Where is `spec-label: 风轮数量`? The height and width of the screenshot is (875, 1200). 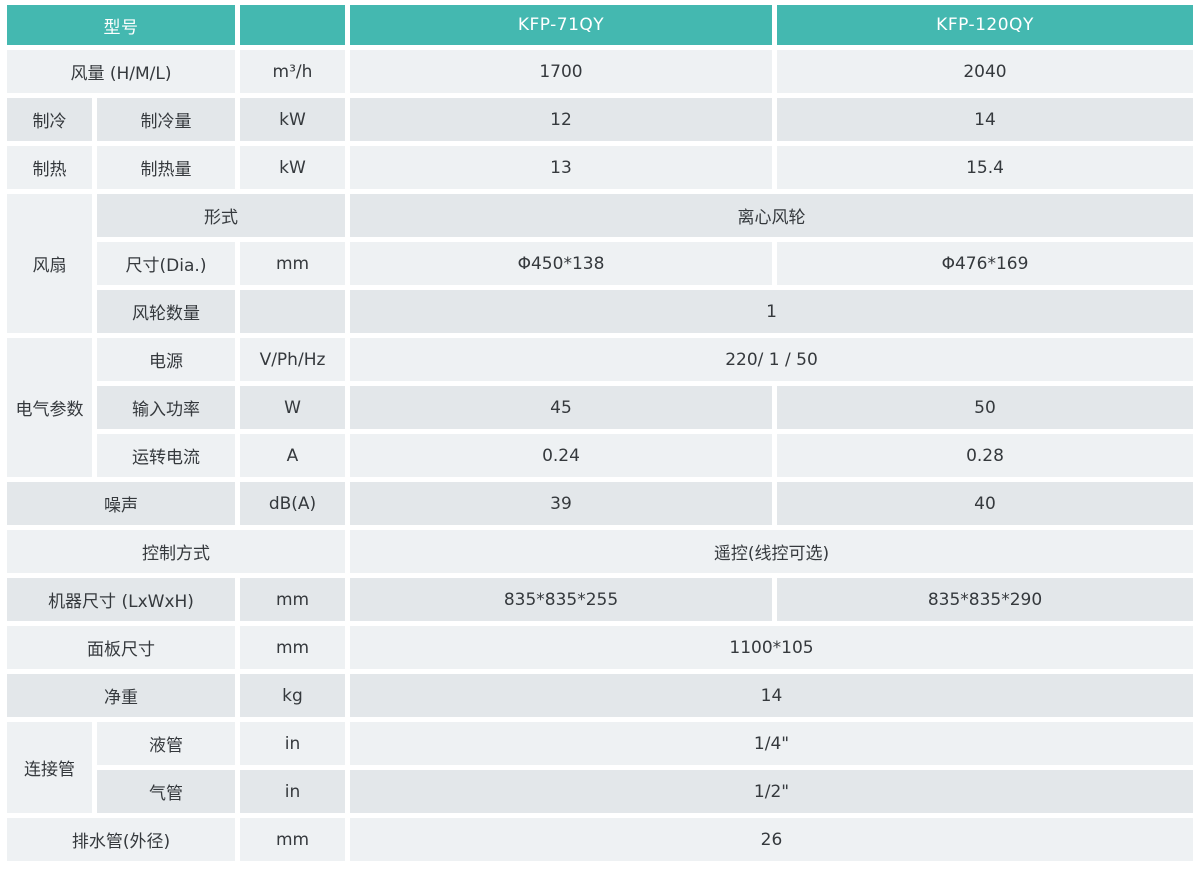
spec-label: 风轮数量 is located at coordinates (166, 311).